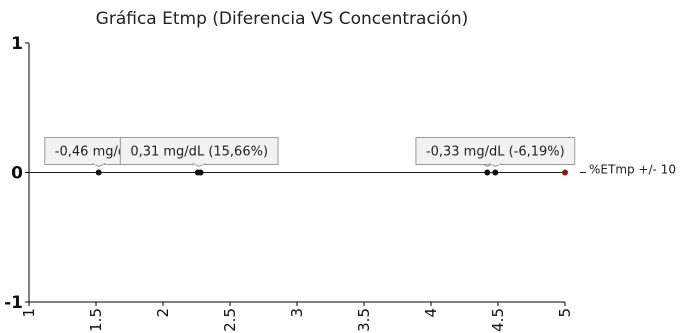 This screenshot has height=333, width=698. I want to click on y-tick-label: 0, so click(17, 174).